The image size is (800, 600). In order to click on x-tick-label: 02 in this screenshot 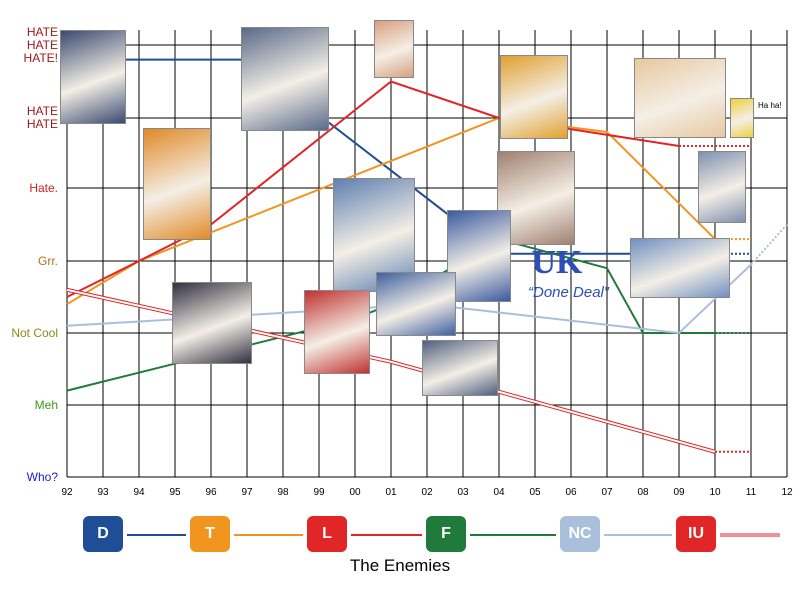, I will do `click(427, 492)`.